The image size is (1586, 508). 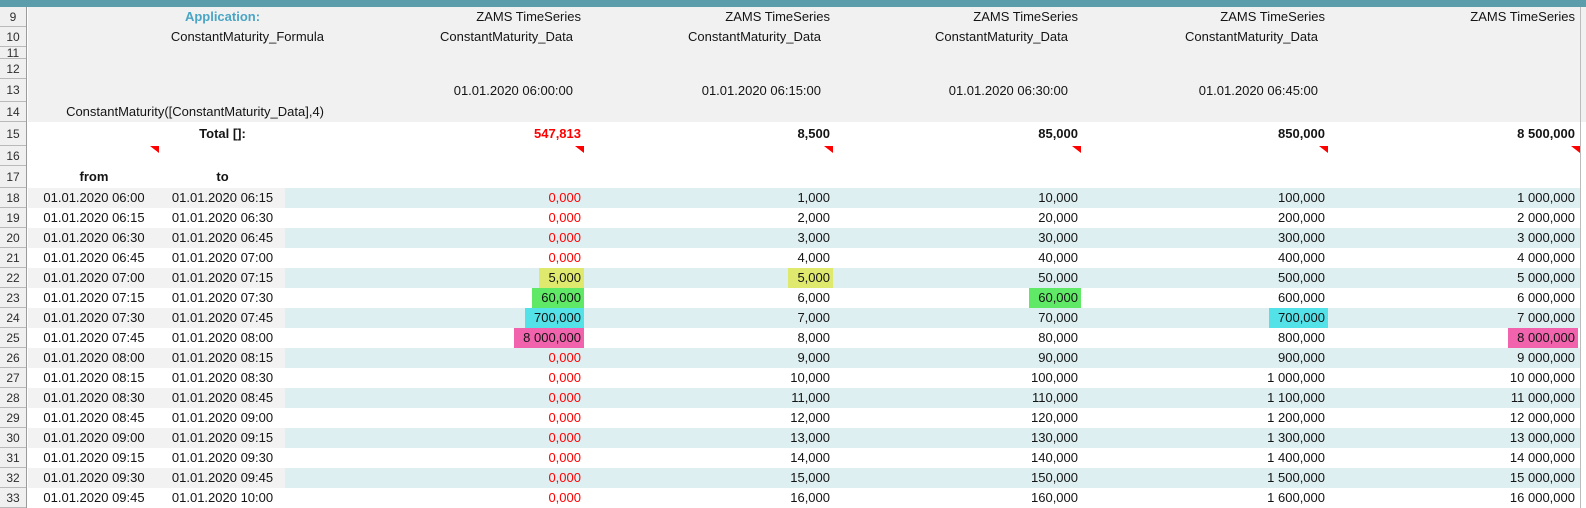 What do you see at coordinates (13, 338) in the screenshot?
I see `row-number: 25` at bounding box center [13, 338].